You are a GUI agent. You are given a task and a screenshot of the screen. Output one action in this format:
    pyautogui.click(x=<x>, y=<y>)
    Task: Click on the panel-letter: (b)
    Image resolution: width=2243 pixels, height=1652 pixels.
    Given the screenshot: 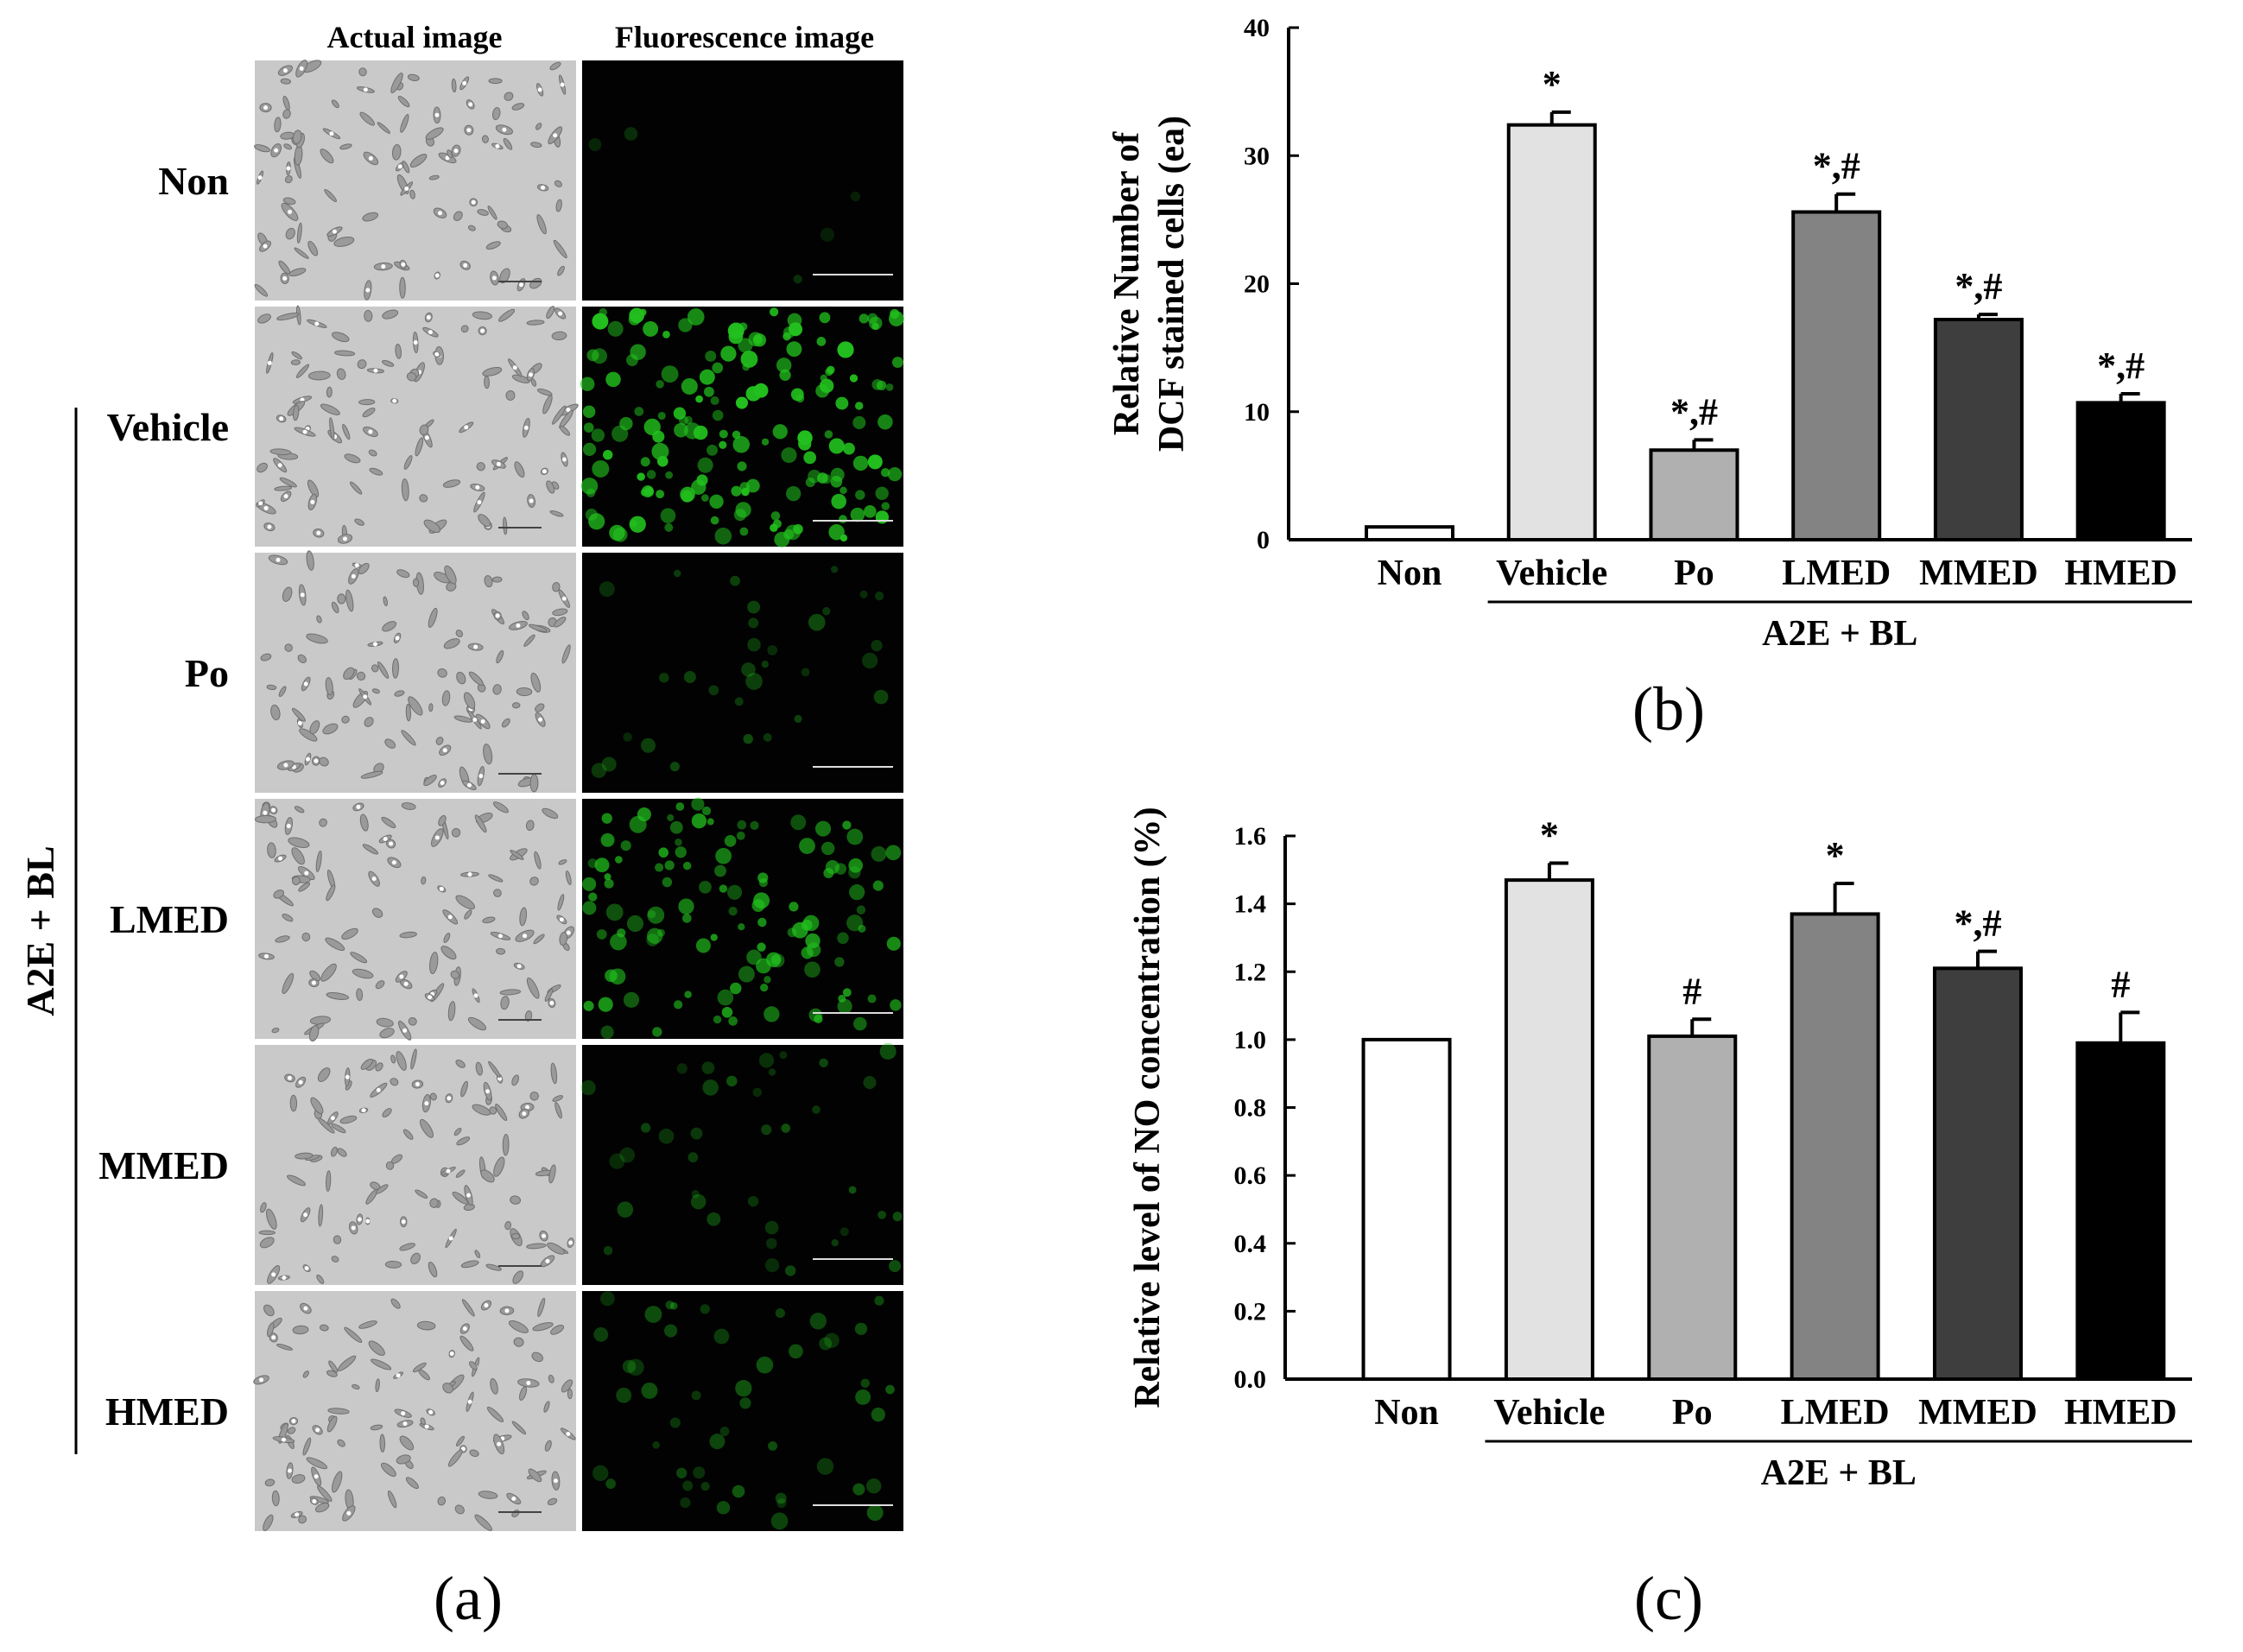 What is the action you would take?
    pyautogui.click(x=1668, y=709)
    